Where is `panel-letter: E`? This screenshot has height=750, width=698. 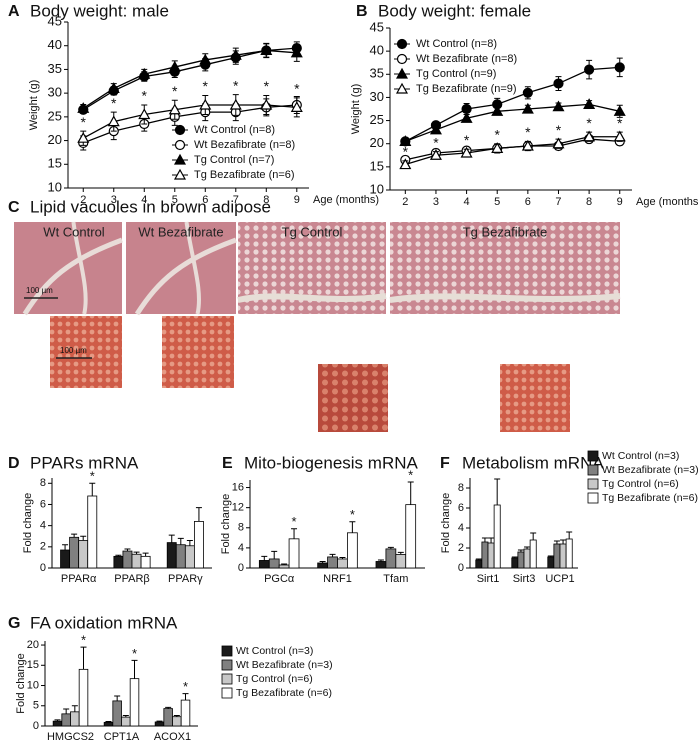
panel-letter: E is located at coordinates (227, 463).